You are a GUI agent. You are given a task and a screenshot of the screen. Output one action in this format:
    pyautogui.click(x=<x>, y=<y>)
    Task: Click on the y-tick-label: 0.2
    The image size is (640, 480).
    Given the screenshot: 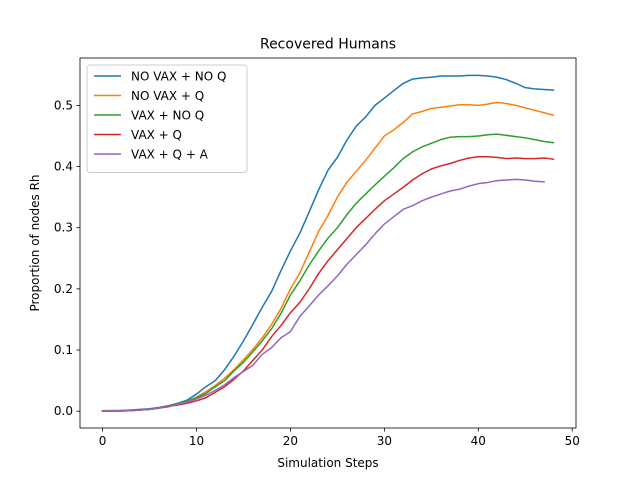 What is the action you would take?
    pyautogui.click(x=63, y=289)
    